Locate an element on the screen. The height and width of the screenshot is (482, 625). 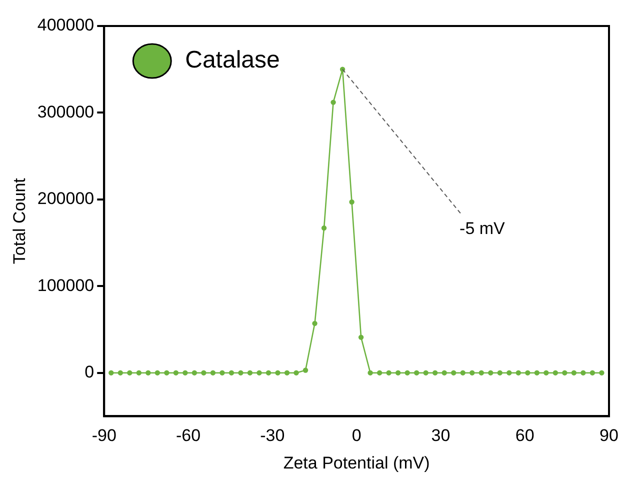
legend-label: Catalase is located at coordinates (232, 60).